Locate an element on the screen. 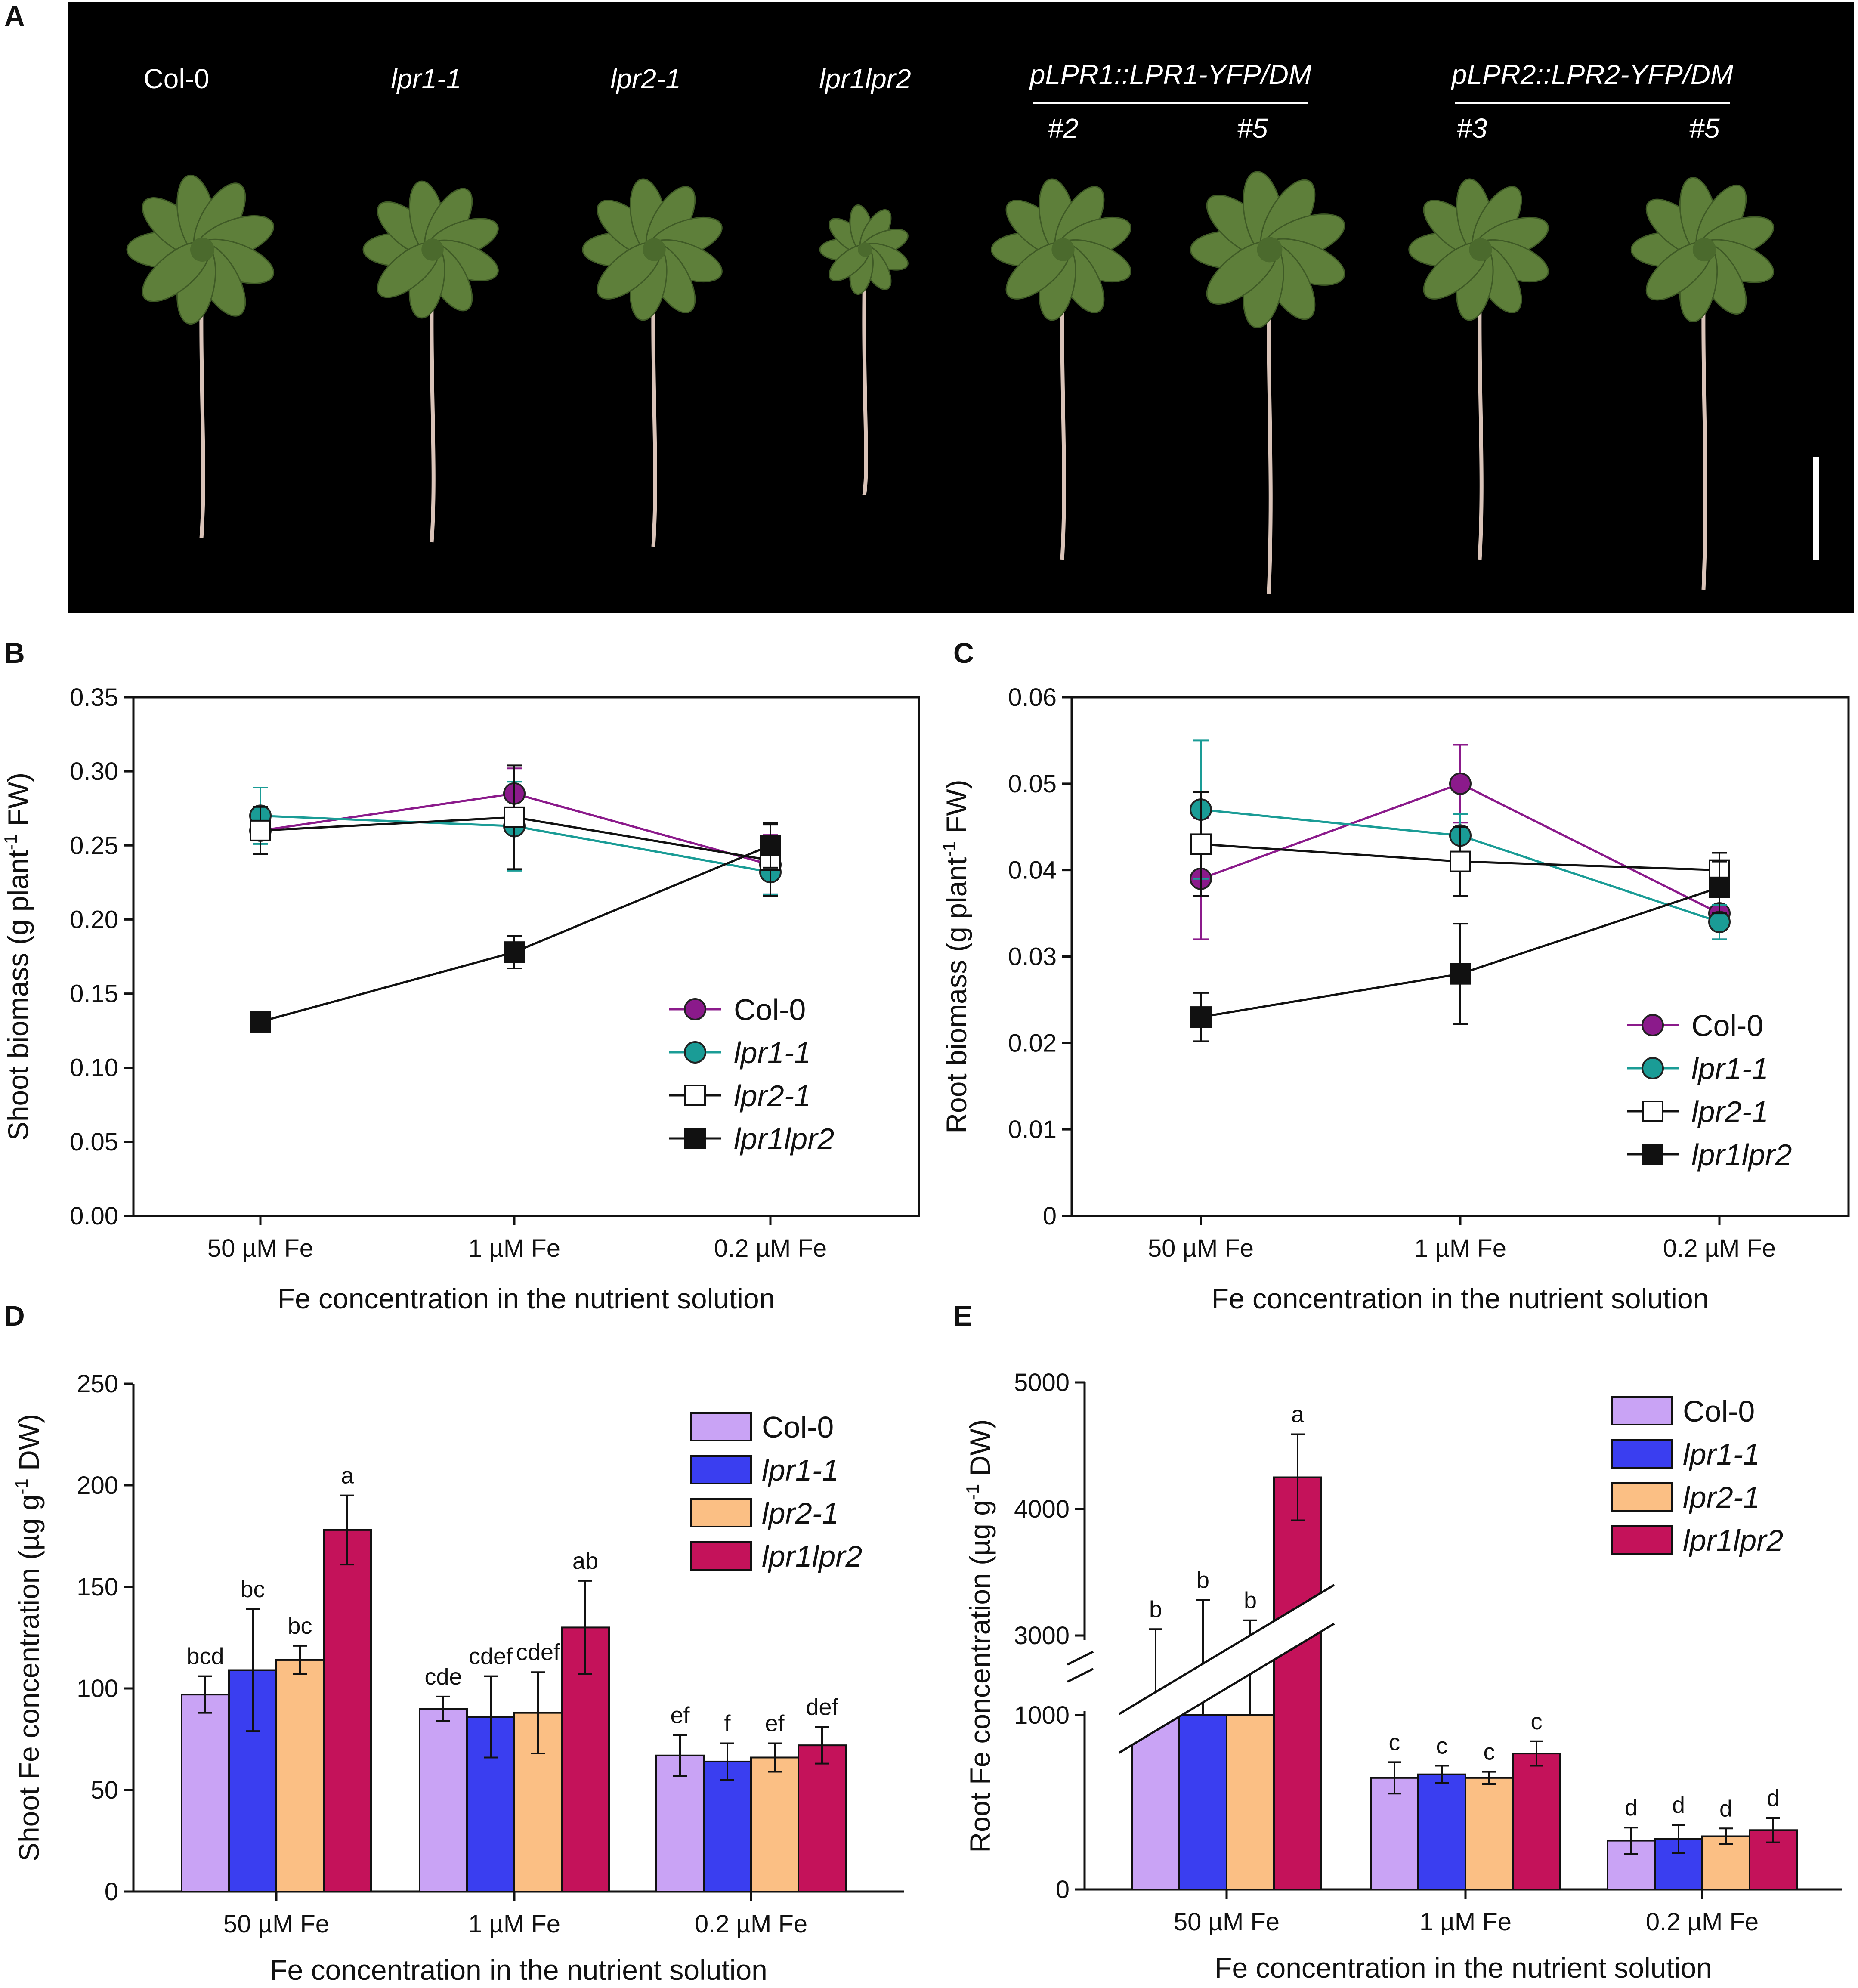  panel-label-a: A is located at coordinates (14, 16).